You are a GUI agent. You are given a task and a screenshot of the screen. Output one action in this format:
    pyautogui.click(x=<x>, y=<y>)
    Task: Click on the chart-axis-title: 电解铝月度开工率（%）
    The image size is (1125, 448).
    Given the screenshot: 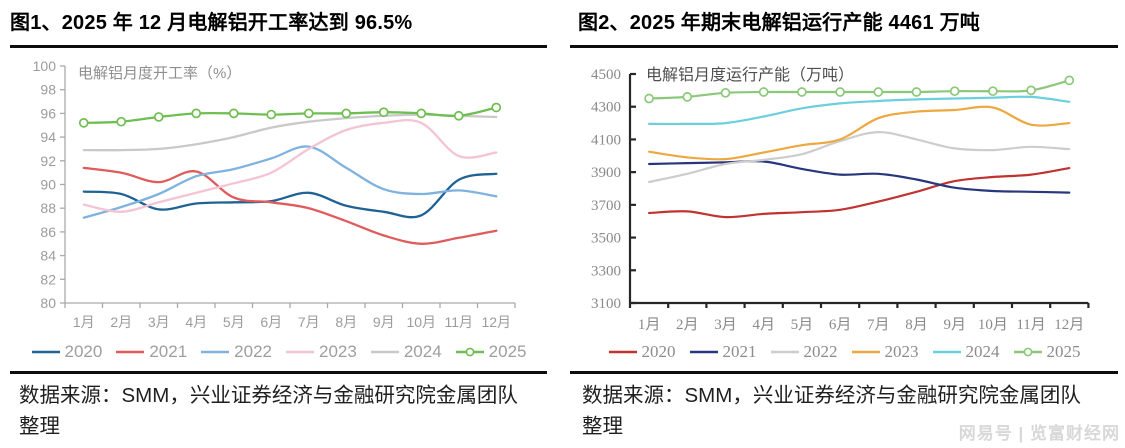 What is the action you would take?
    pyautogui.click(x=159, y=73)
    